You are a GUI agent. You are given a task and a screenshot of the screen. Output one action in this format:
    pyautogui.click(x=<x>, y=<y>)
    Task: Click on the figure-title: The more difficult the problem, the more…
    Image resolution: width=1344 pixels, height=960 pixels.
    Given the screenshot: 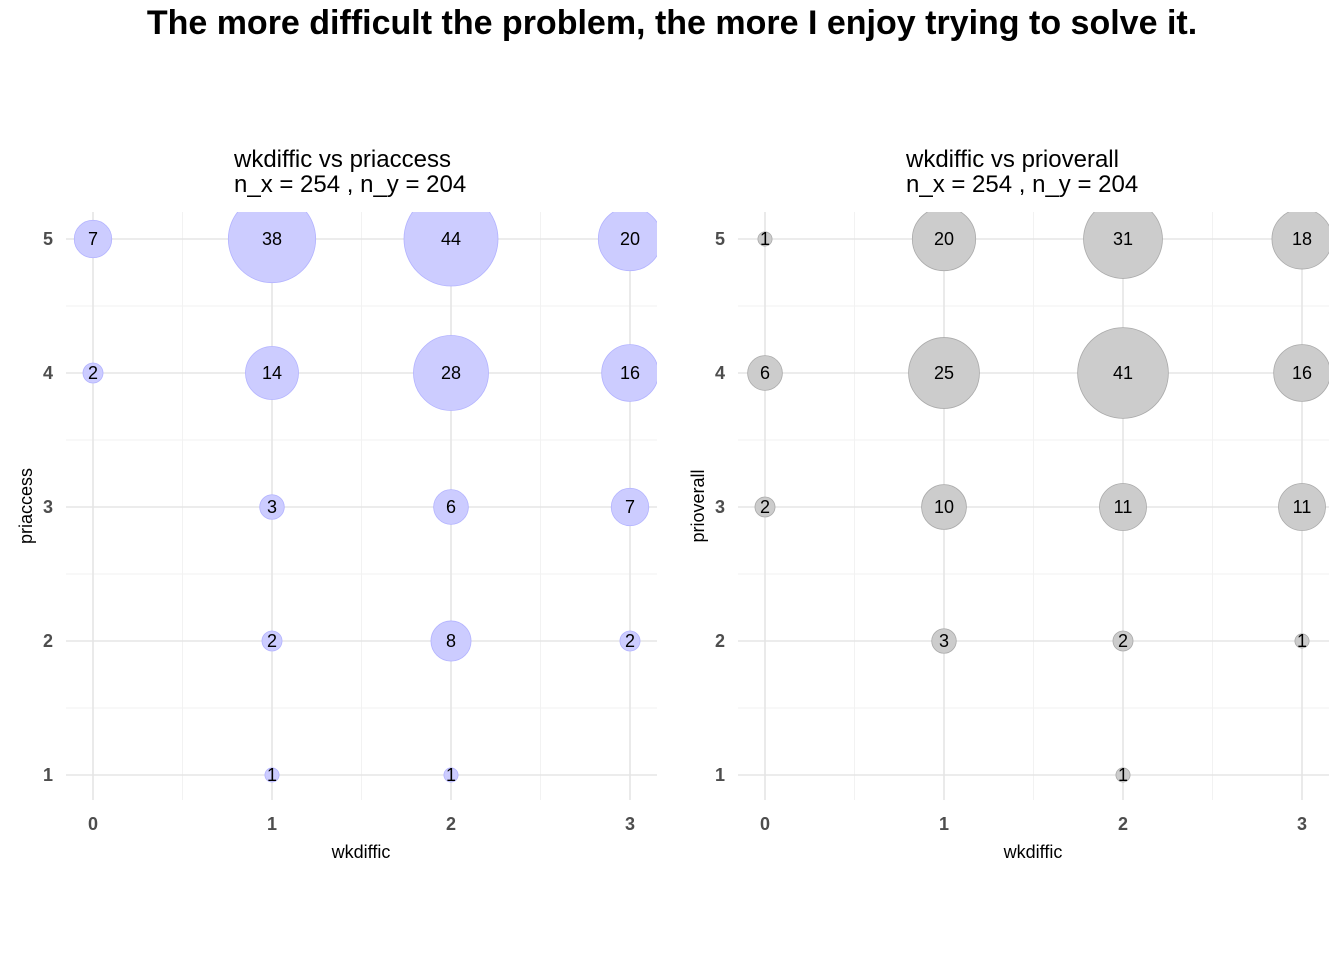 What is the action you would take?
    pyautogui.click(x=672, y=23)
    